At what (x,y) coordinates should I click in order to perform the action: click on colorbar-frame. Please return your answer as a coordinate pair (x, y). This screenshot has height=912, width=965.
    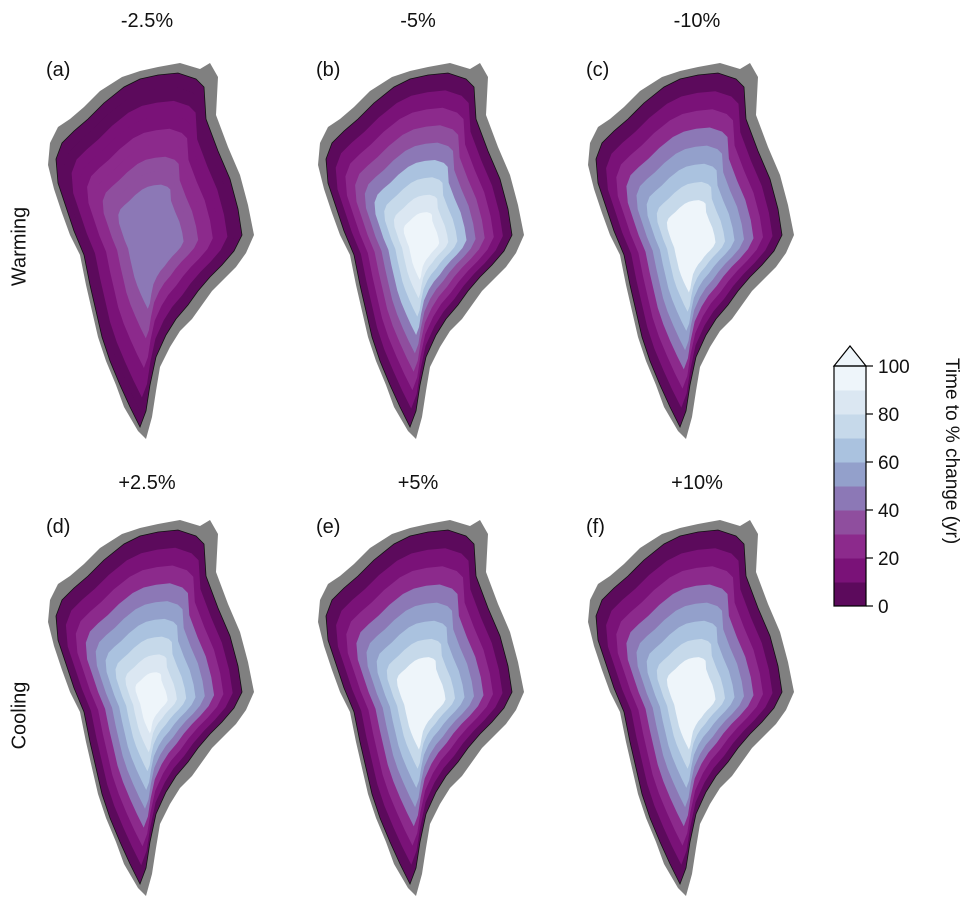
    Looking at the image, I should click on (850, 486).